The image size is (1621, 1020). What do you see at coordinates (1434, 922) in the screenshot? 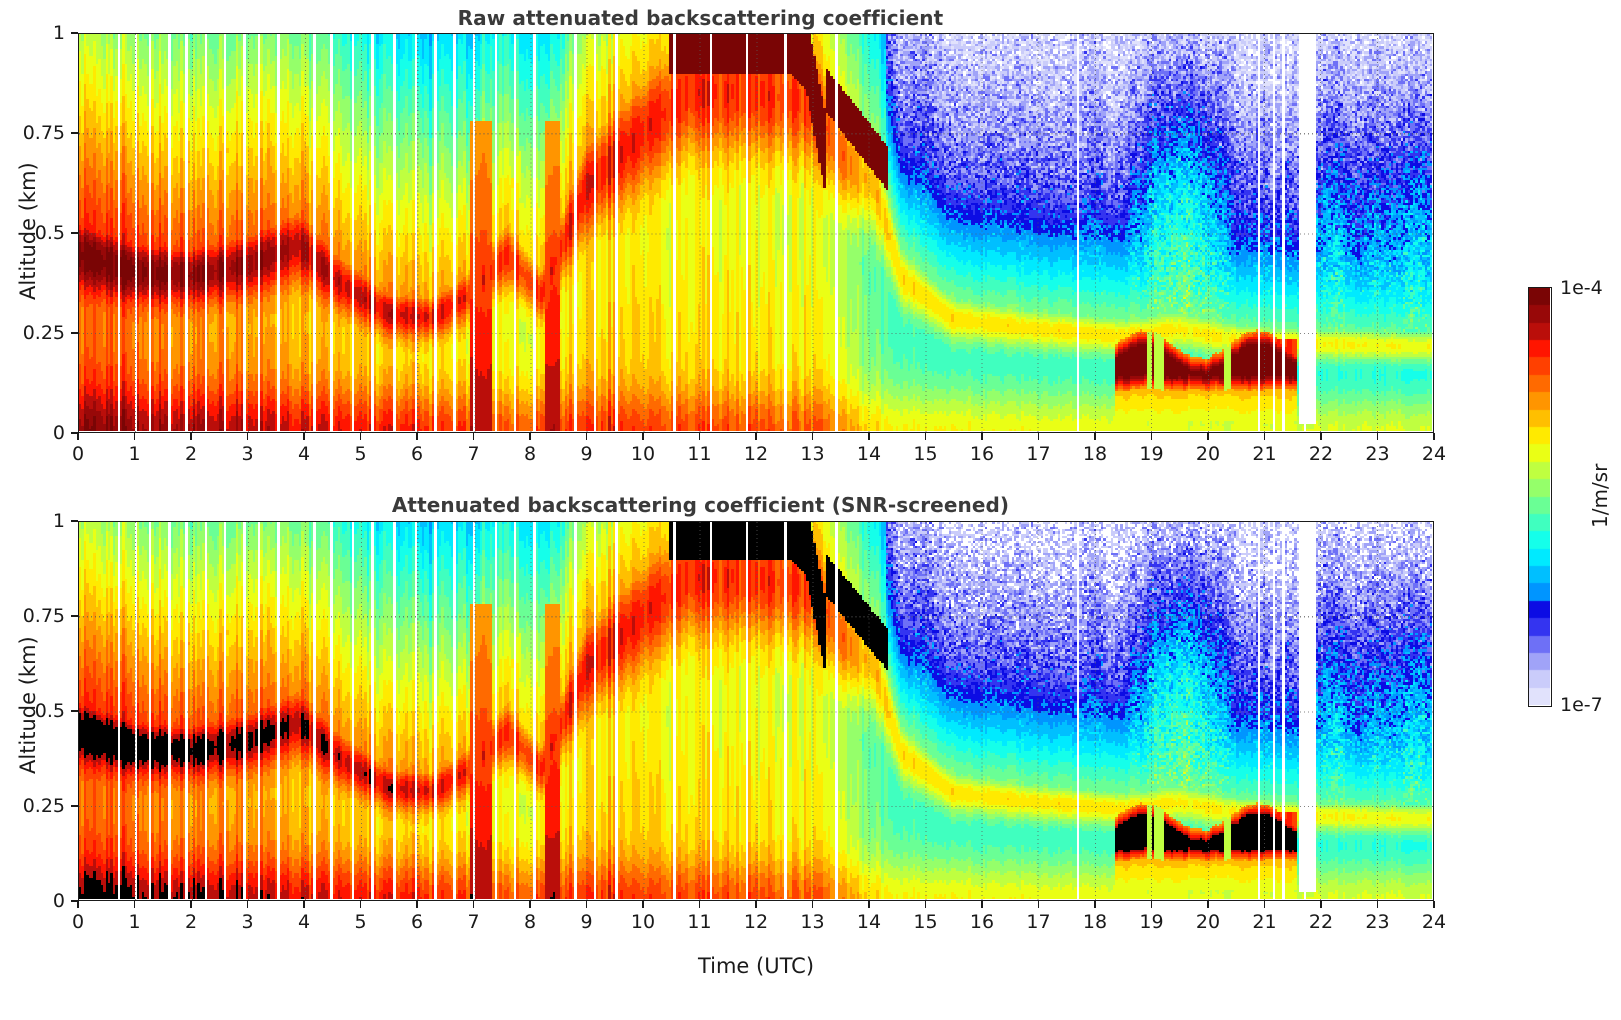
I see `x-tick-label: 24` at bounding box center [1434, 922].